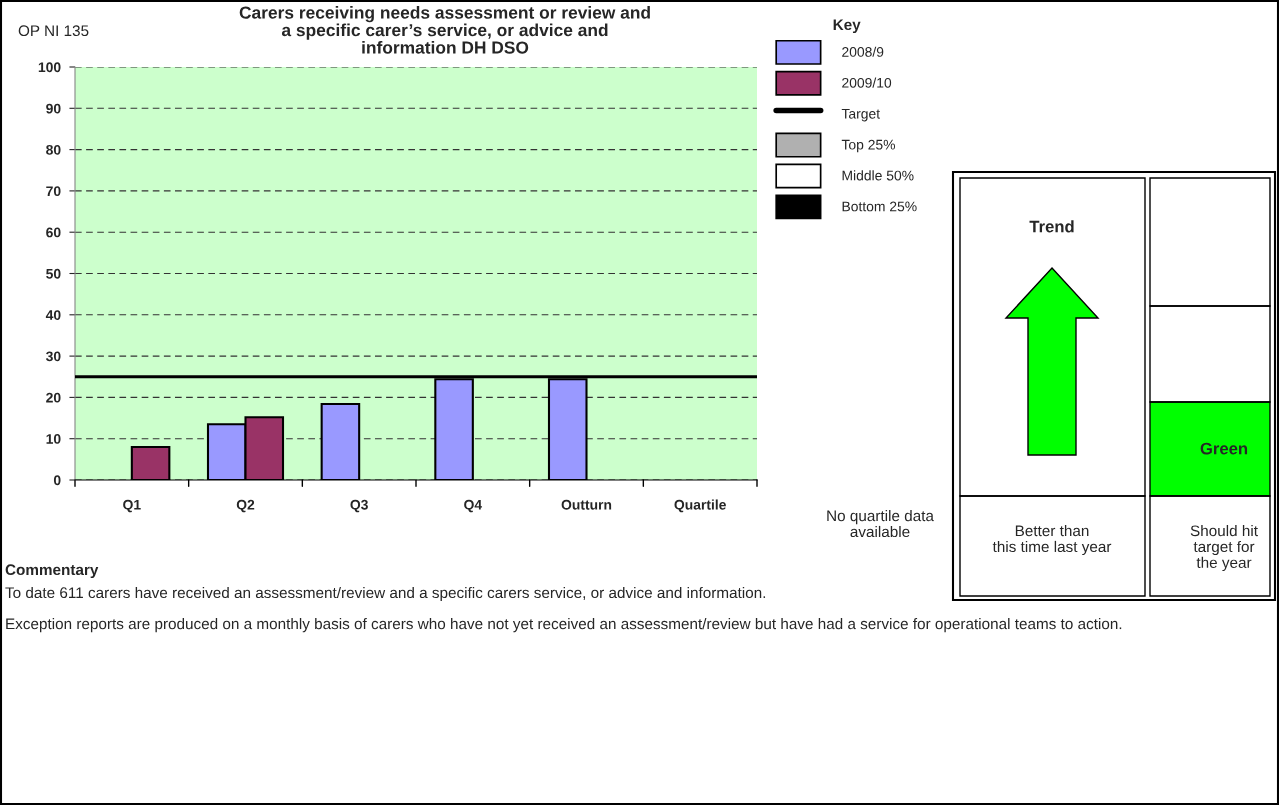 This screenshot has height=805, width=1279. What do you see at coordinates (444, 30) in the screenshot?
I see `chart-title: Carers receiving needs assessment or review and a specific carer’s service, or advice and information DH DSO` at bounding box center [444, 30].